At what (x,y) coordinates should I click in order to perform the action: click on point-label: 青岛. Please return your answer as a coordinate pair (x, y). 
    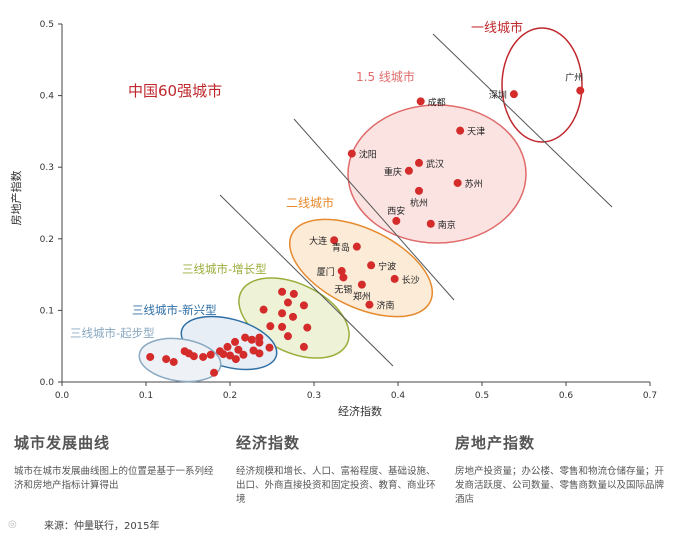
    Looking at the image, I should click on (341, 248).